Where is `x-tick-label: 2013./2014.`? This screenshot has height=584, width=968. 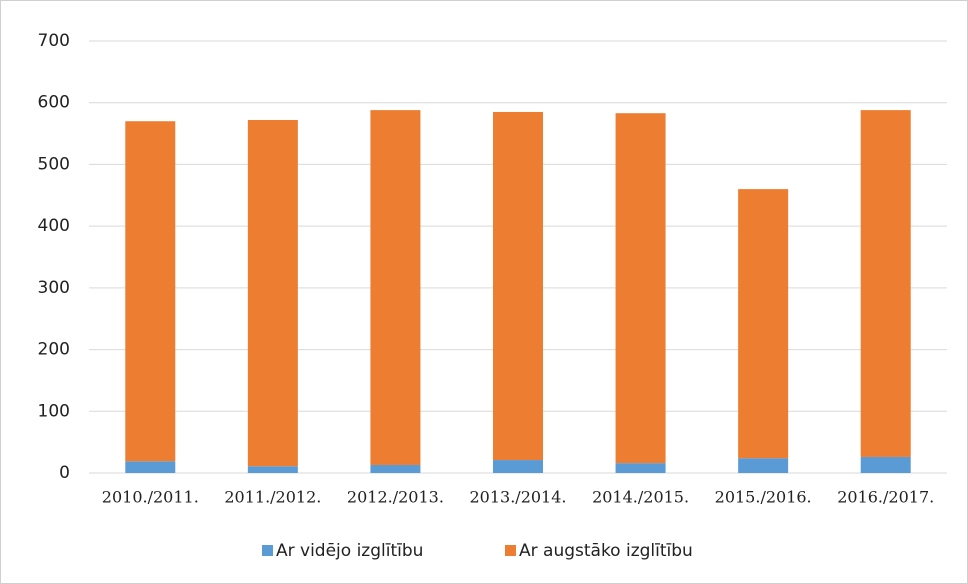
x-tick-label: 2013./2014. is located at coordinates (518, 497).